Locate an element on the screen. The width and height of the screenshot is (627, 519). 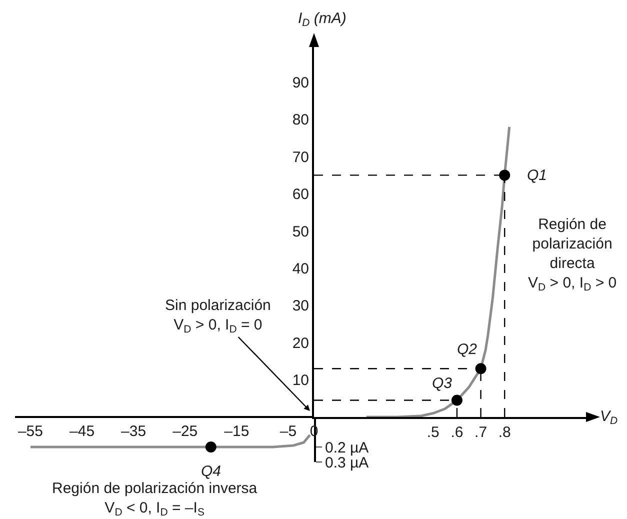
x-tick-label: –45 is located at coordinates (82, 431).